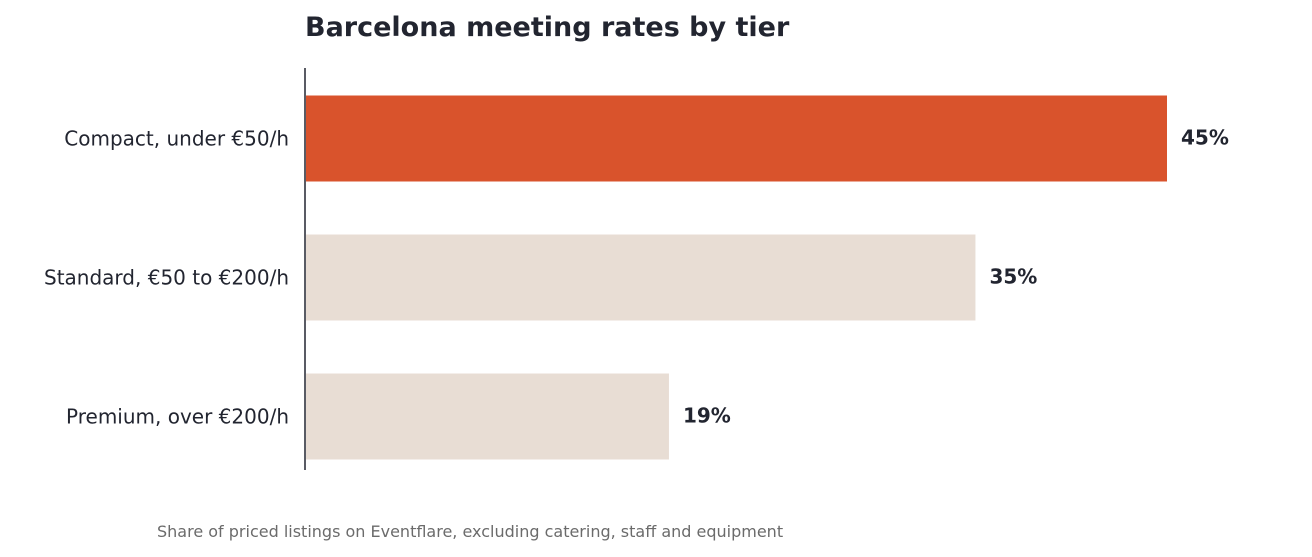  Describe the element at coordinates (1205, 138) in the screenshot. I see `data-label: 45%` at that location.